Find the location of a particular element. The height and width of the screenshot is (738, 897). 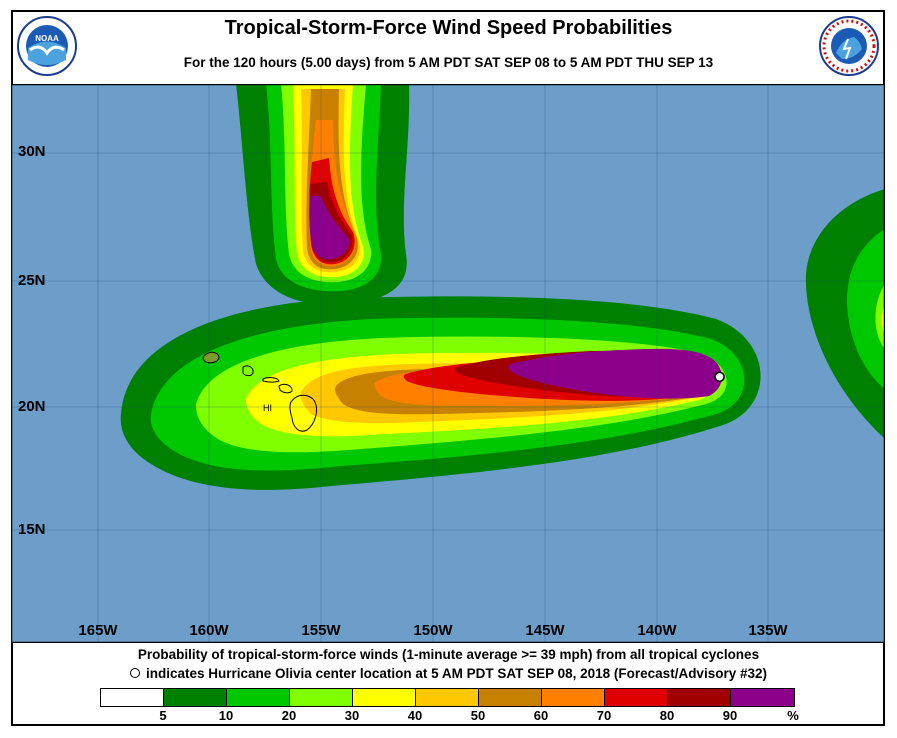

longitude-label-145w: 145W is located at coordinates (545, 630).